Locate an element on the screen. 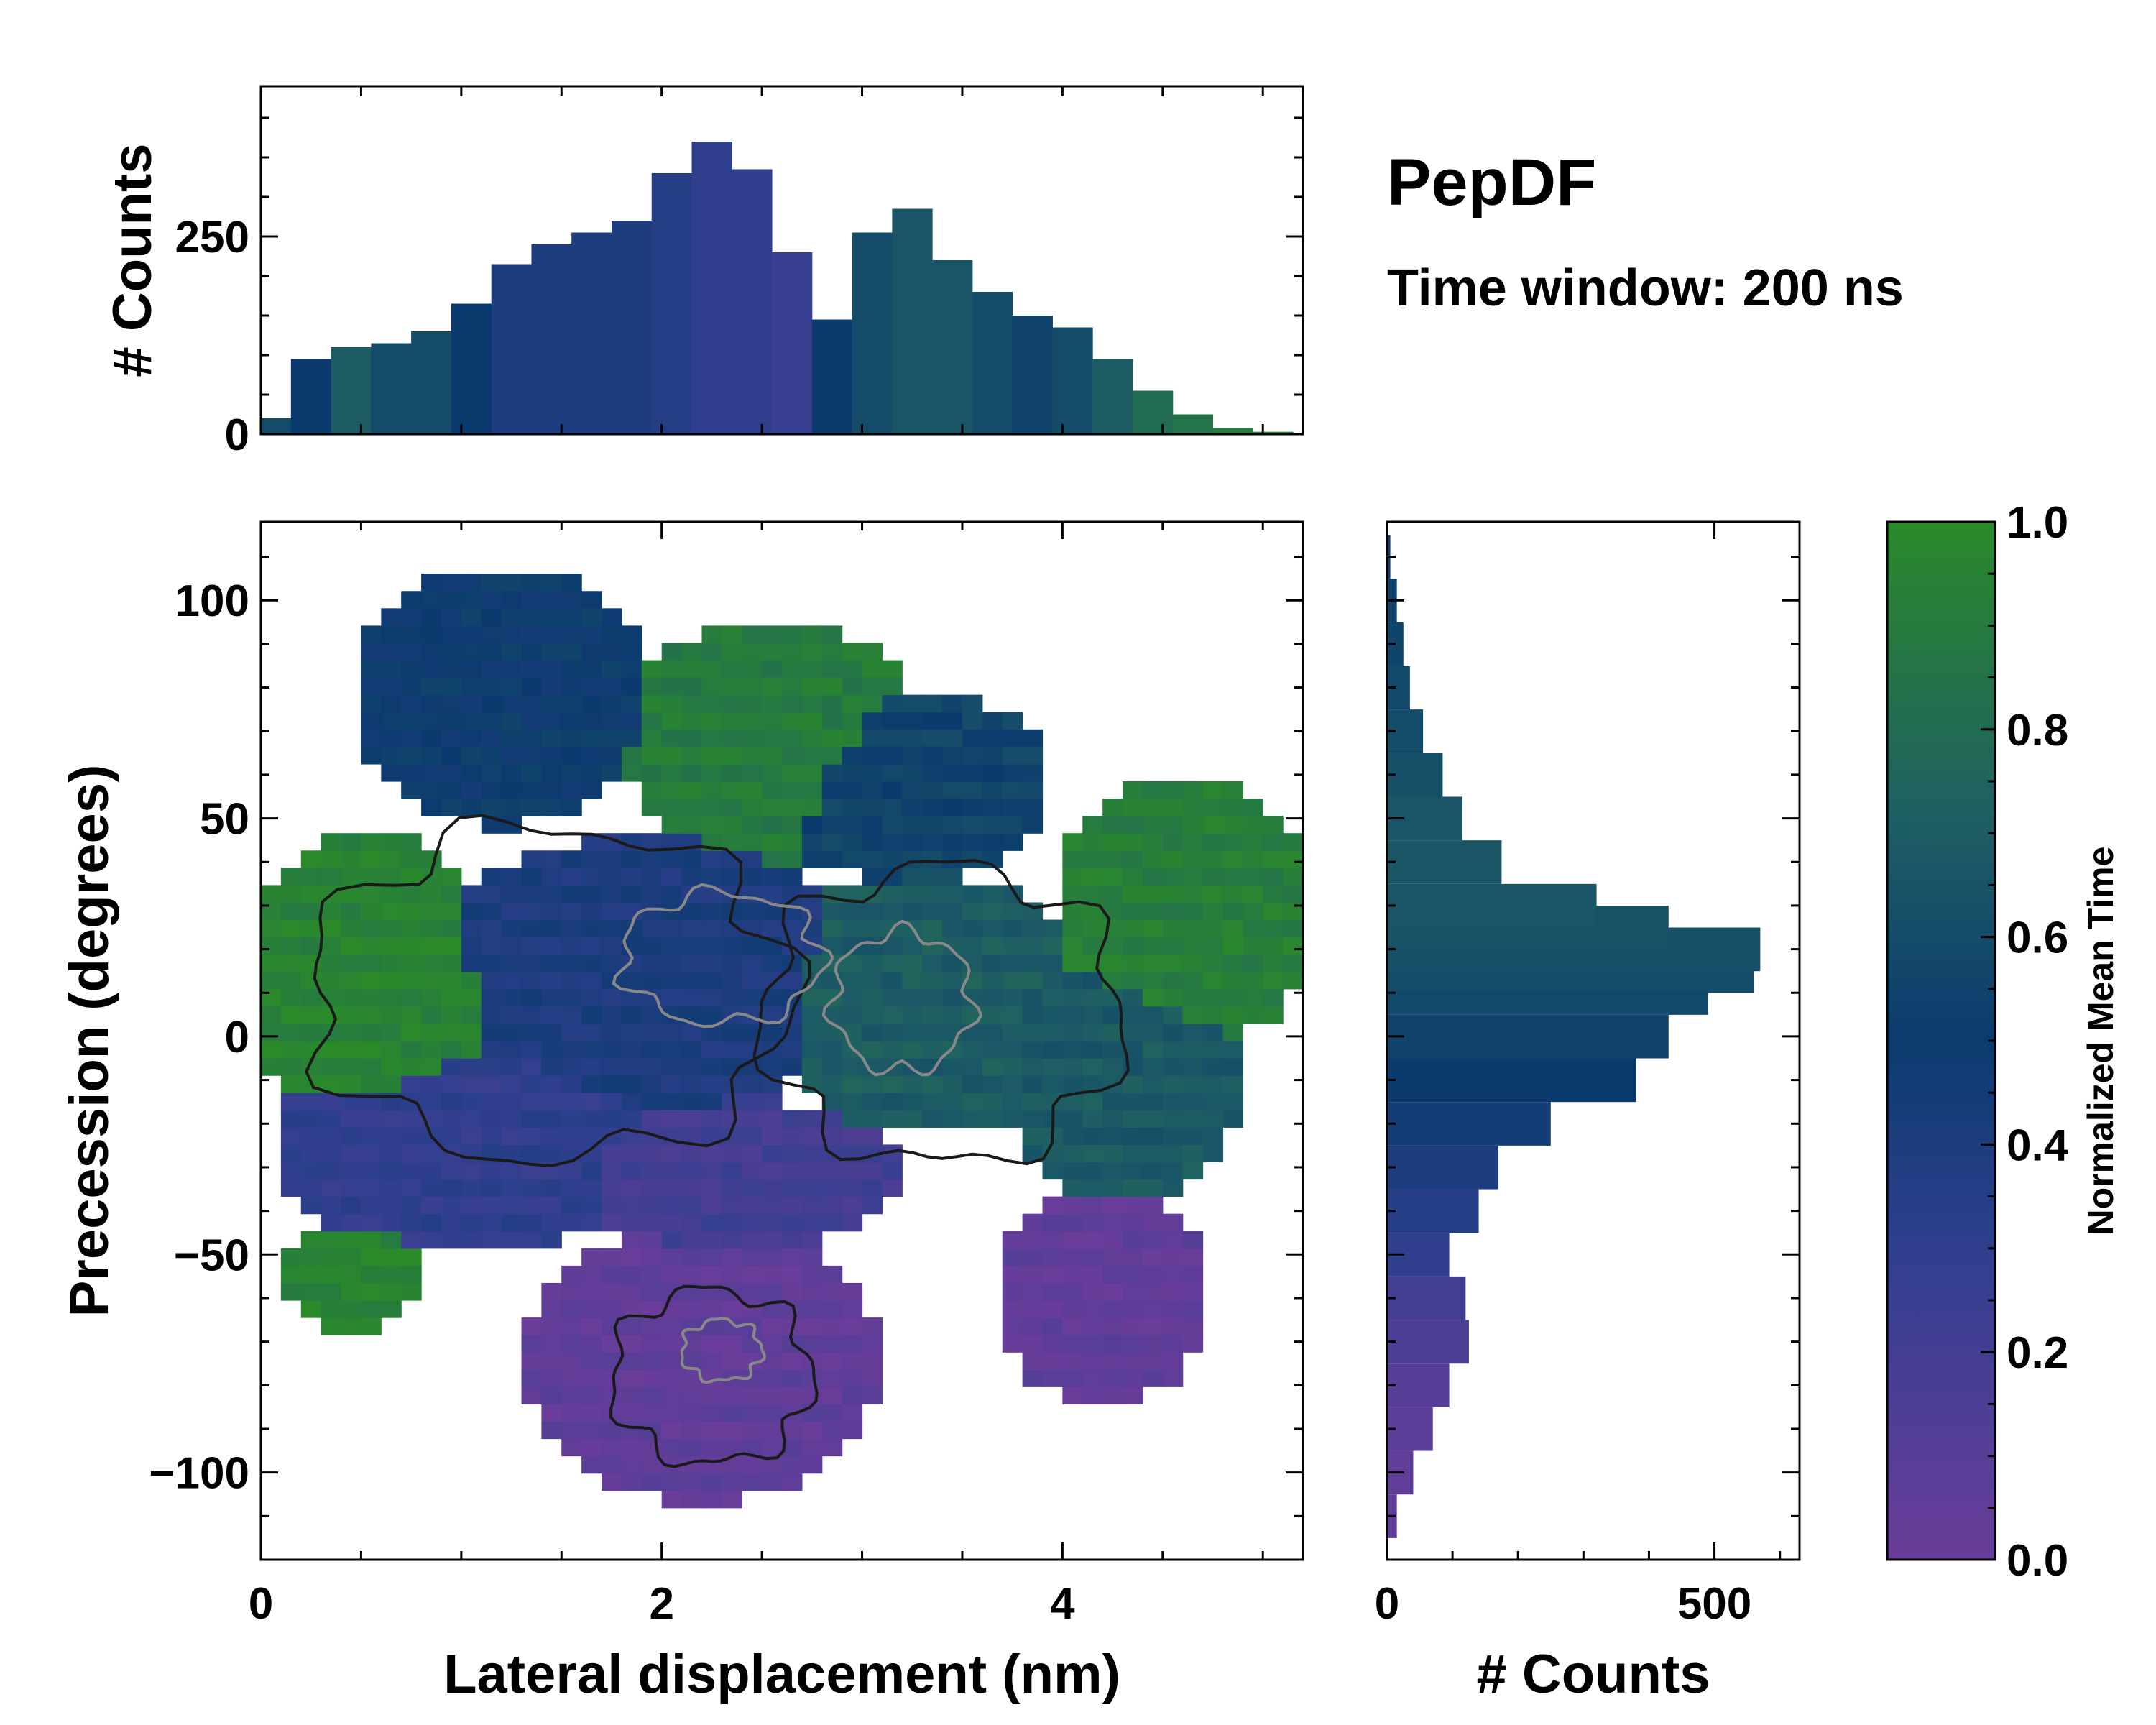 The height and width of the screenshot is (1725, 2156). y-tick-label: −50 is located at coordinates (211, 1255).